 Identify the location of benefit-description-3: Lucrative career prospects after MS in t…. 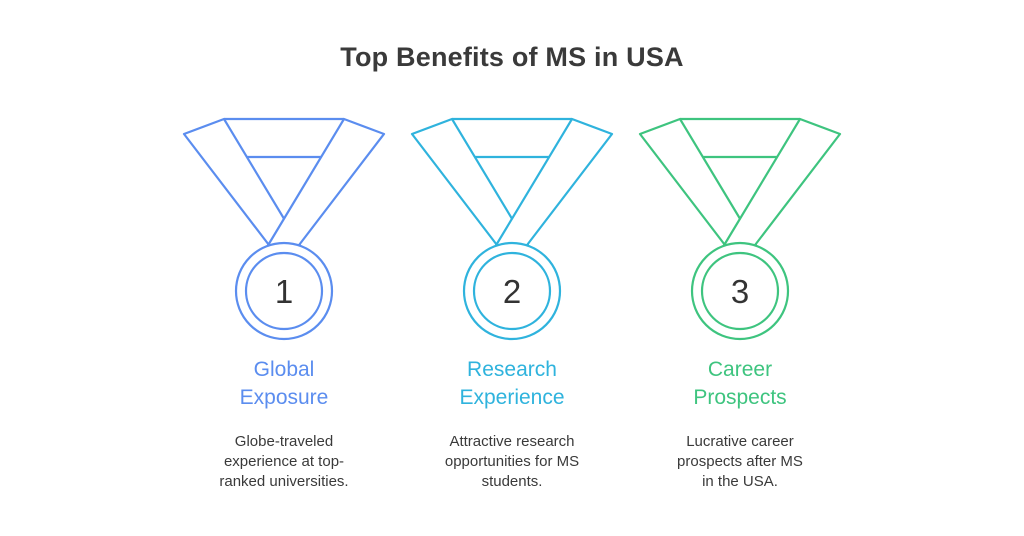
(740, 462).